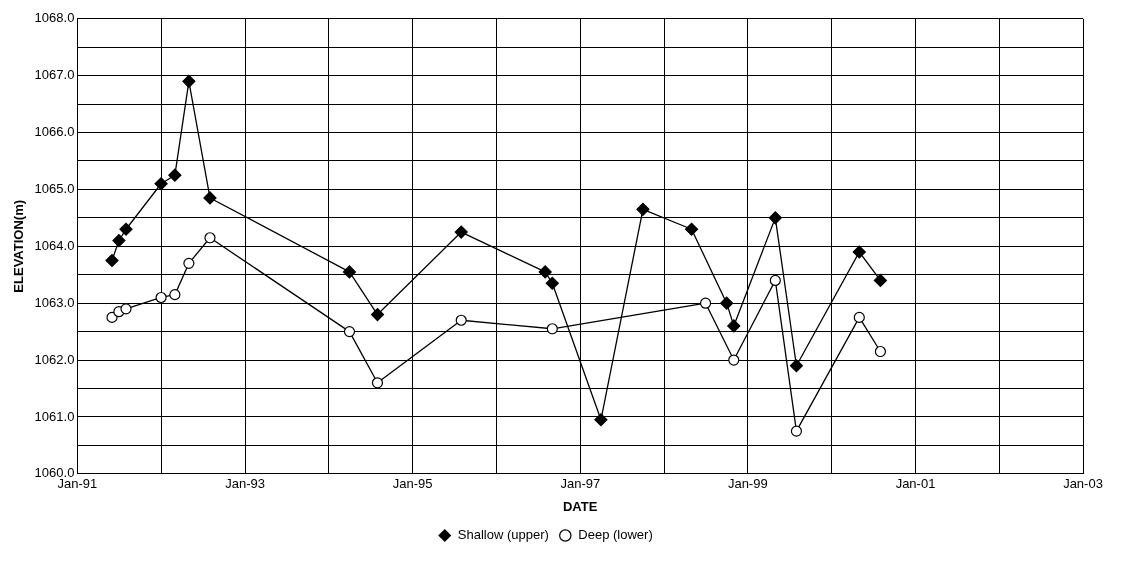 The image size is (1125, 564). What do you see at coordinates (54, 416) in the screenshot?
I see `y-tick-label: 1061.0` at bounding box center [54, 416].